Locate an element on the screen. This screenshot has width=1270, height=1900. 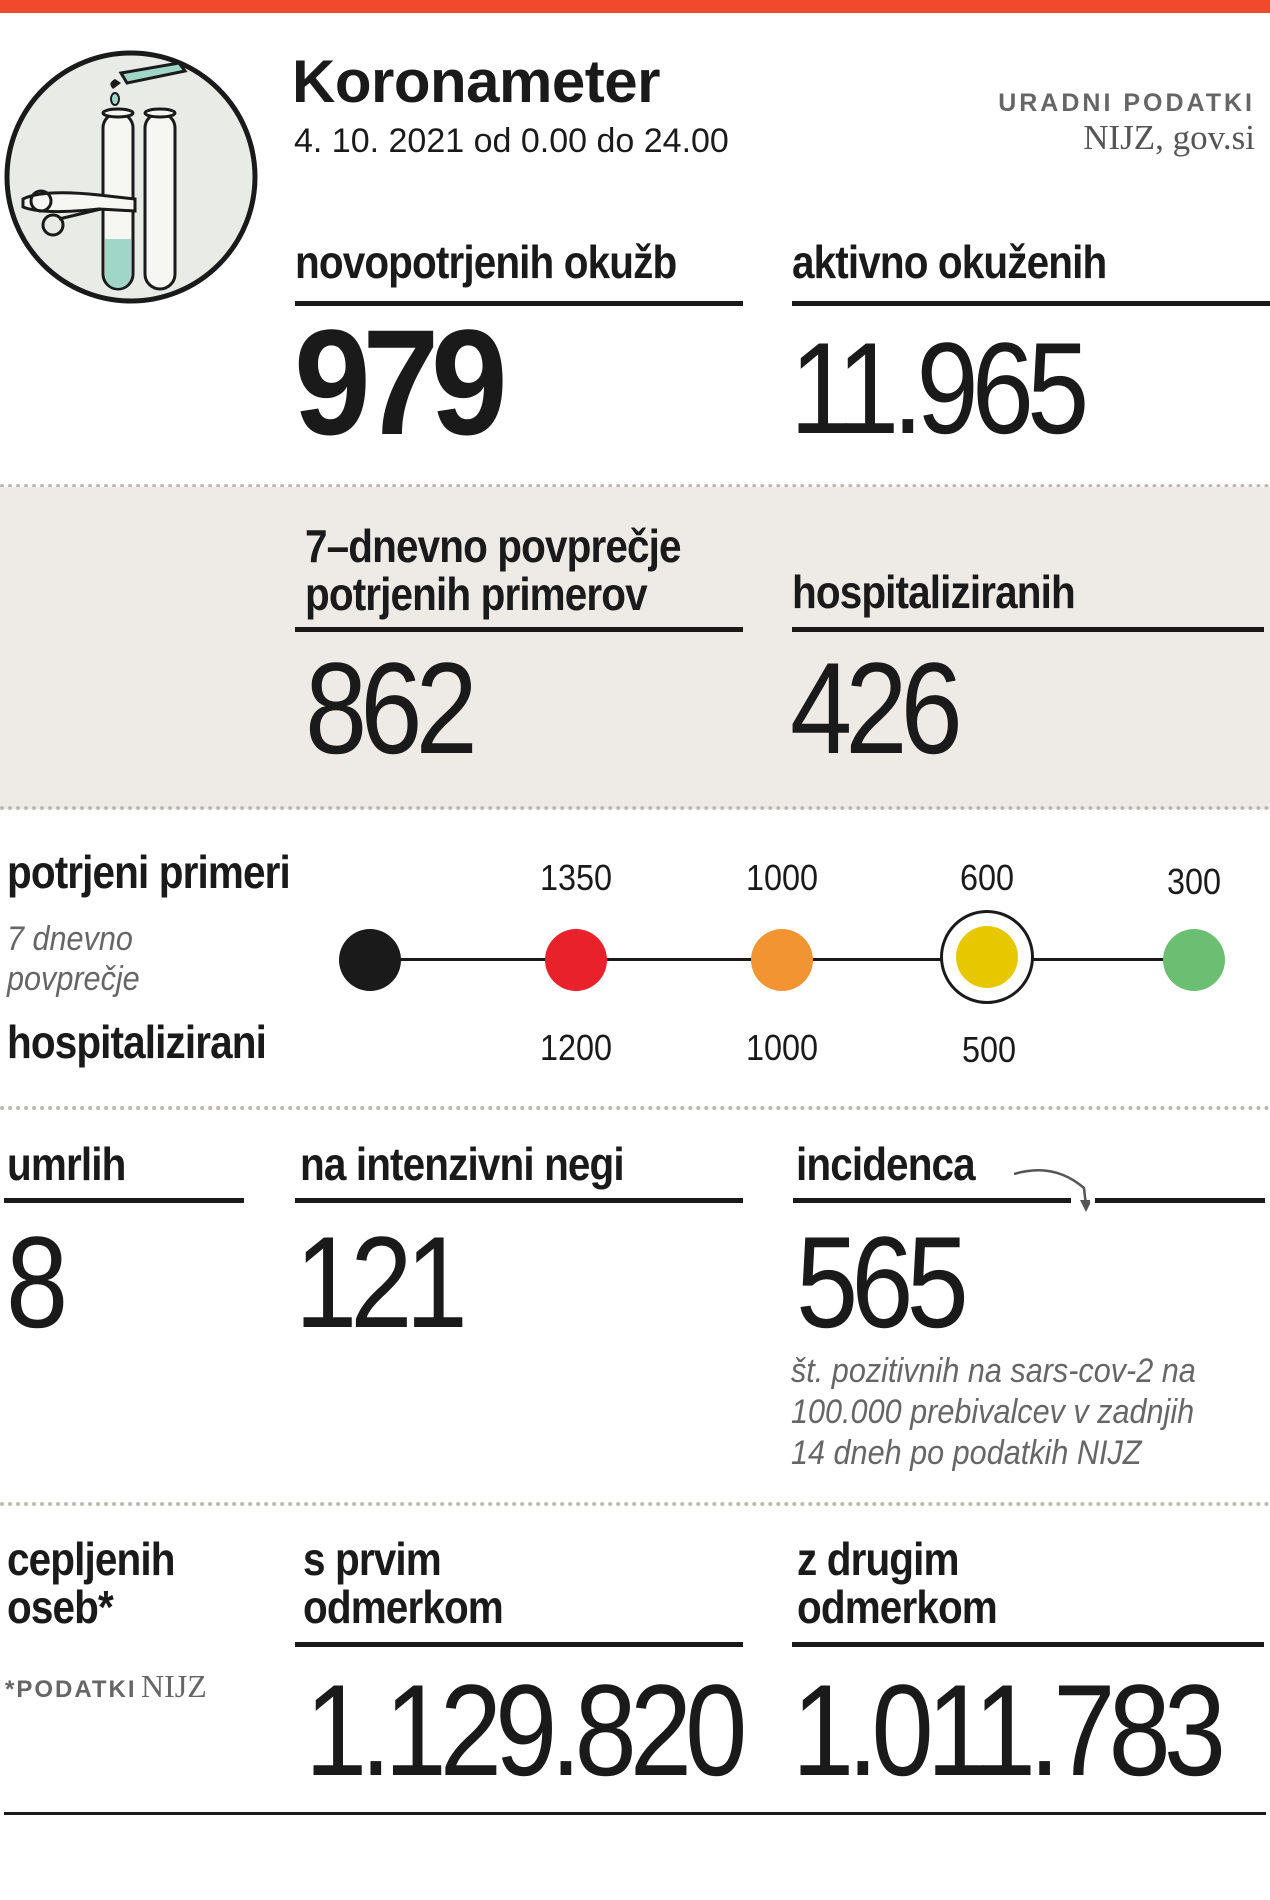
new-infections-value: 979 is located at coordinates (401, 382).